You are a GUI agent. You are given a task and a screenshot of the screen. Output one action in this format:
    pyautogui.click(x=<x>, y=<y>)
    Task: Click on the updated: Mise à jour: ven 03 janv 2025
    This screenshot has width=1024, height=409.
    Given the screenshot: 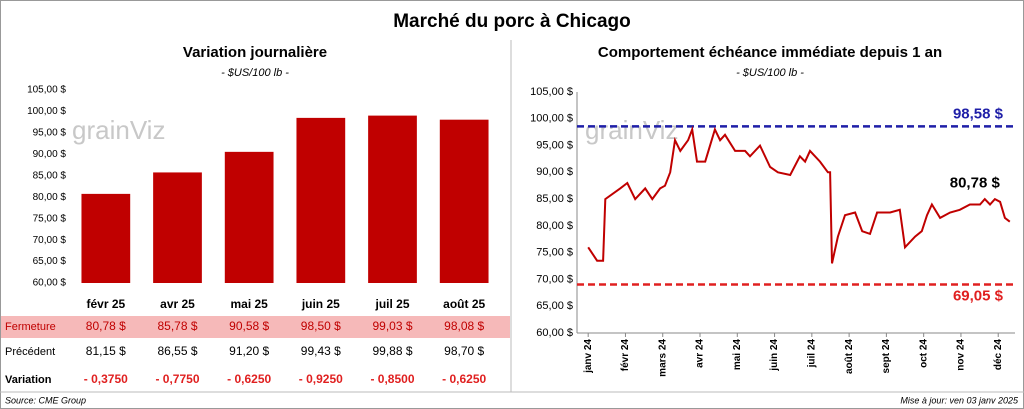 What is the action you would take?
    pyautogui.click(x=959, y=400)
    